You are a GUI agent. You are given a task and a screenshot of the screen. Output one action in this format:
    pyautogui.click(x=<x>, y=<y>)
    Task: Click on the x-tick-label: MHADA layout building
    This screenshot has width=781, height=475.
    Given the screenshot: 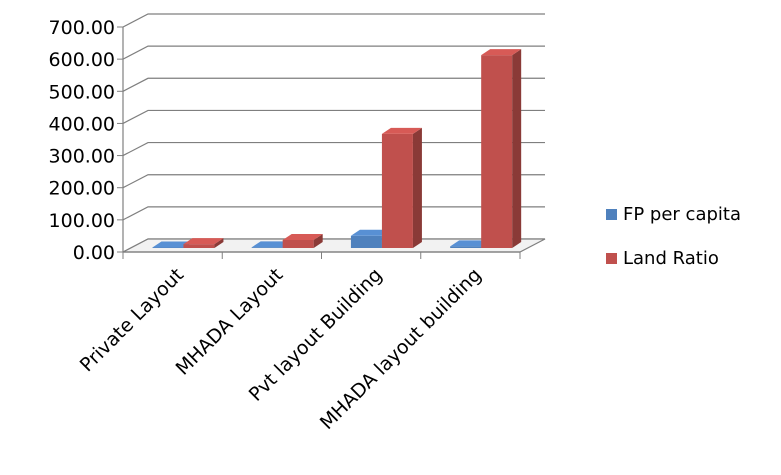 What is the action you would take?
    pyautogui.click(x=401, y=349)
    